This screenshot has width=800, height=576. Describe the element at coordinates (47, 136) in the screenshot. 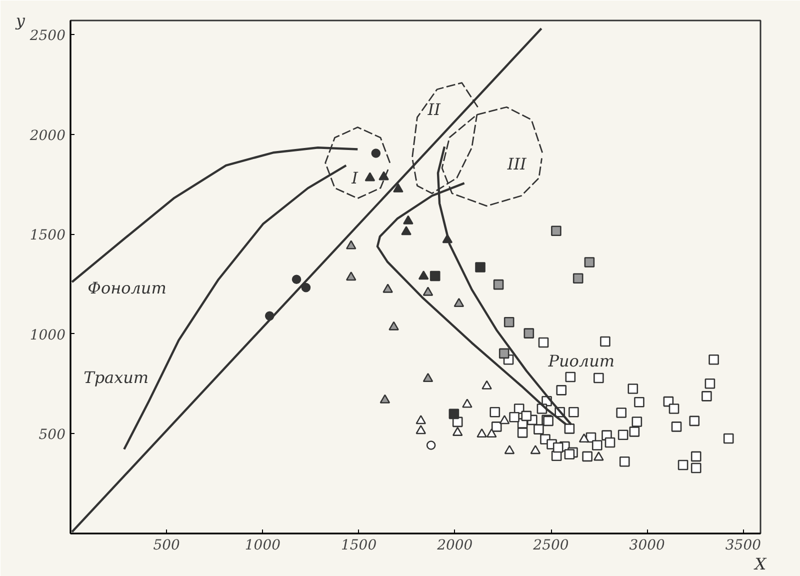

I see `y-tick-label: 2000` at that location.